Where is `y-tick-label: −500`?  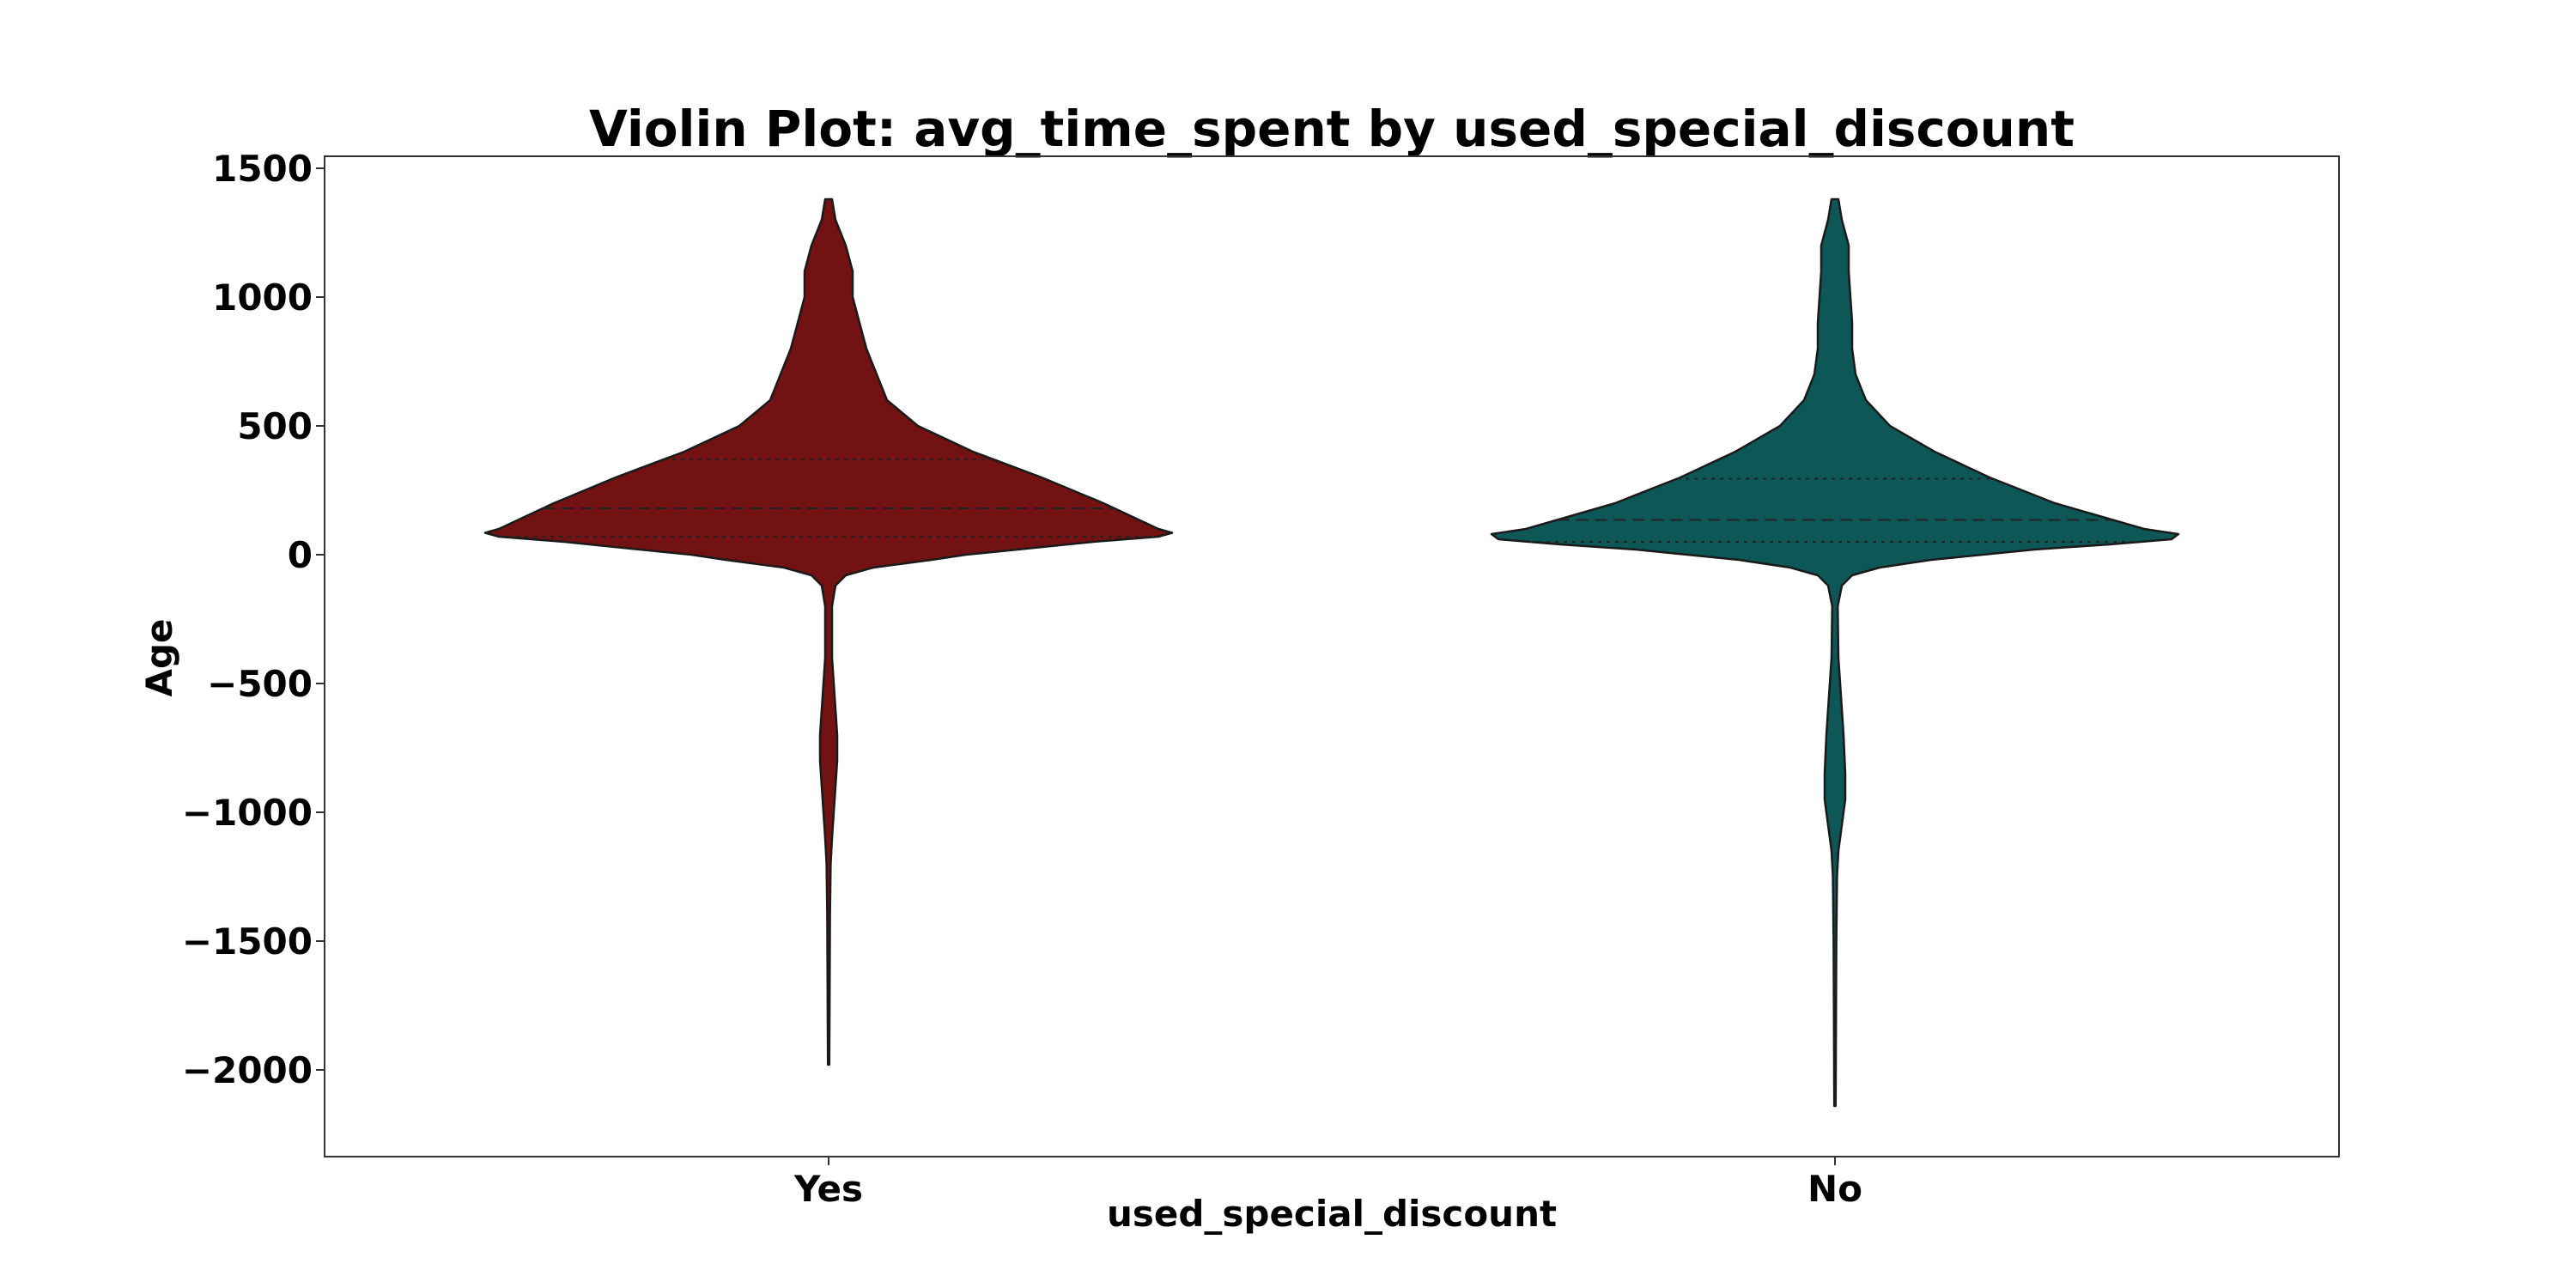 y-tick-label: −500 is located at coordinates (260, 684).